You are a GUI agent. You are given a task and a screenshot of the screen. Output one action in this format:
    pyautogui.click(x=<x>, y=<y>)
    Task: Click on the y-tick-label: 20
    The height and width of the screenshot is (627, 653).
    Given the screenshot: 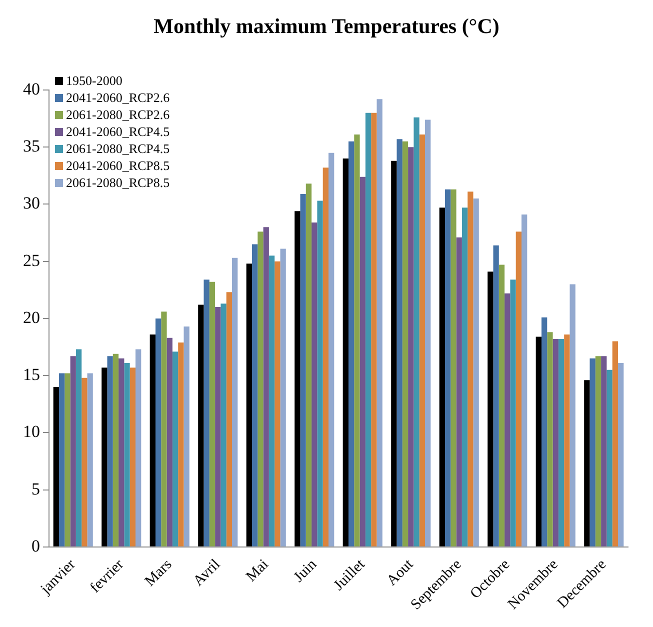 What is the action you would take?
    pyautogui.click(x=31, y=317)
    